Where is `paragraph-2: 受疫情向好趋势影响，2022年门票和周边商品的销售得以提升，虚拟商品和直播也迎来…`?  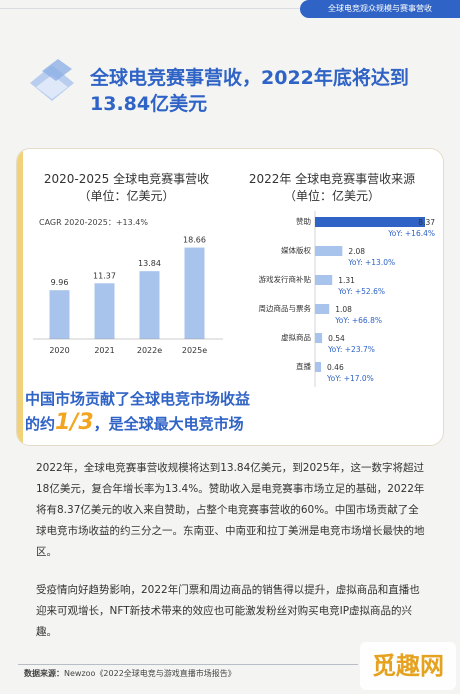
paragraph-2: 受疫情向好趋势影响，2022年门票和周边商品的销售得以提升，虚拟商品和直播也迎来… is located at coordinates (228, 611).